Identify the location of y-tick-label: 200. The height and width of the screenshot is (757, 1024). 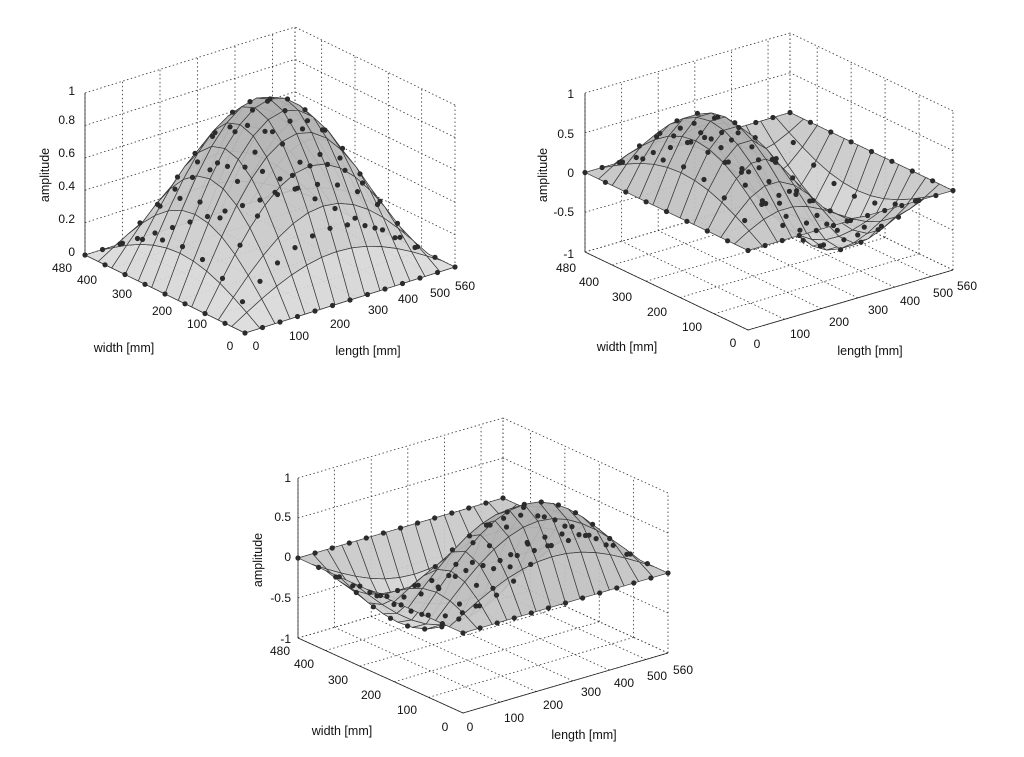
(371, 695).